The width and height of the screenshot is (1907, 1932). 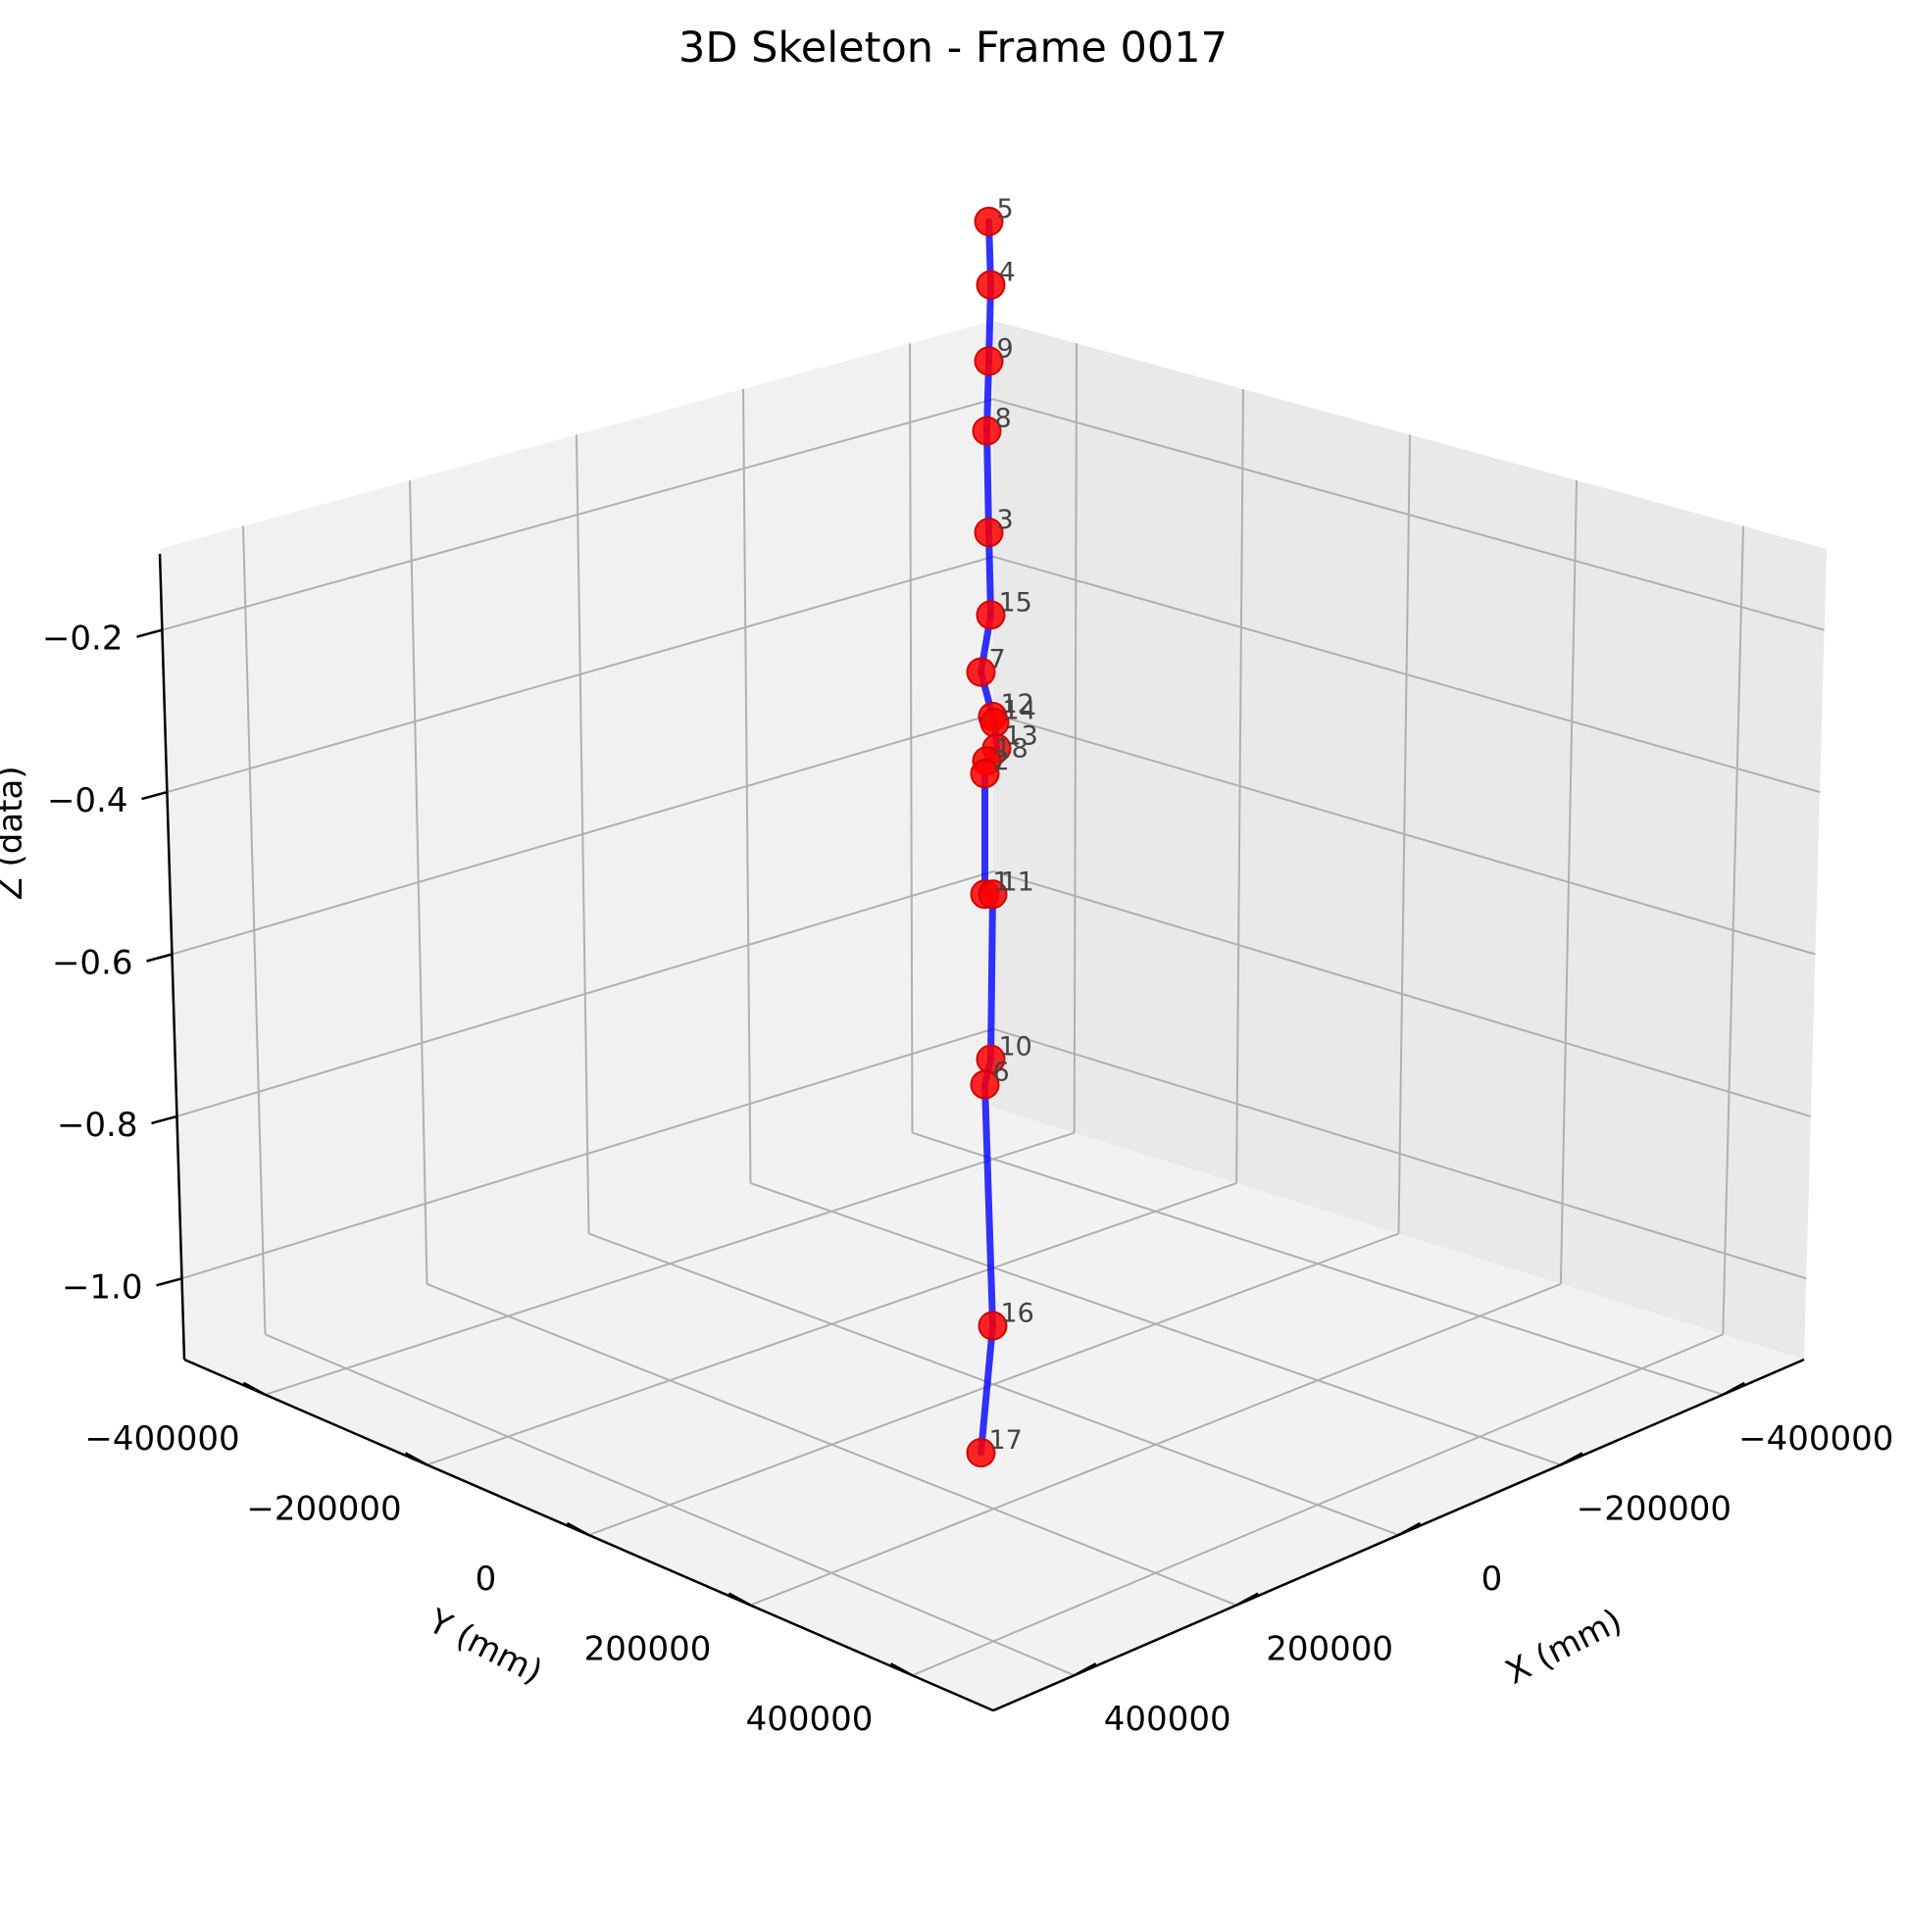 What do you see at coordinates (83, 639) in the screenshot?
I see `z-tick-label: −0.2` at bounding box center [83, 639].